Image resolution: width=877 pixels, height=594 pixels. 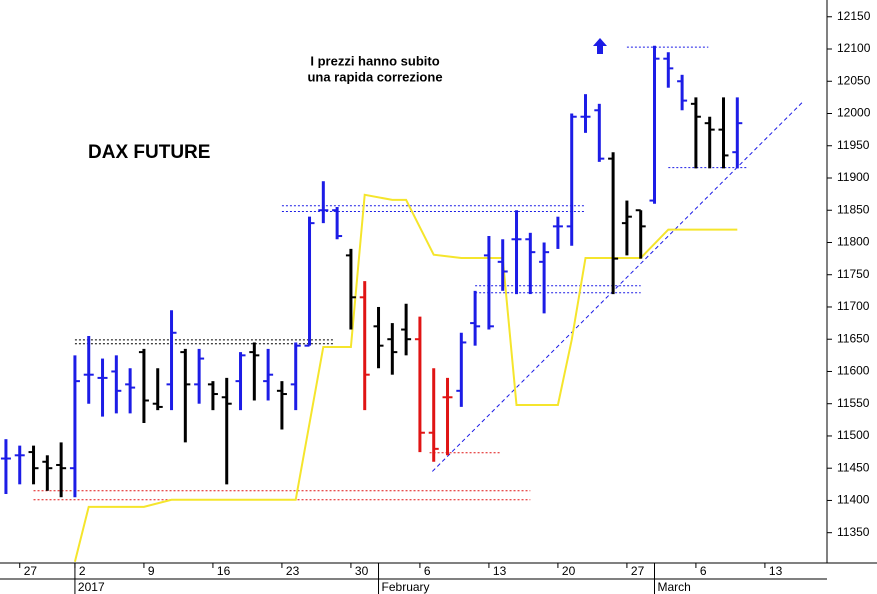 What do you see at coordinates (374, 60) in the screenshot?
I see `annotation: I prezzi hanno subito` at bounding box center [374, 60].